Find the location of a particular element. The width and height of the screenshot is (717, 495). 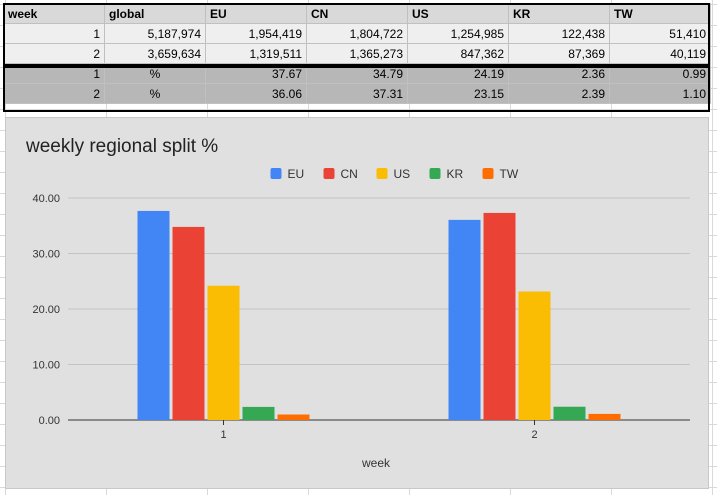

legend-label-cn: CN is located at coordinates (349, 174).